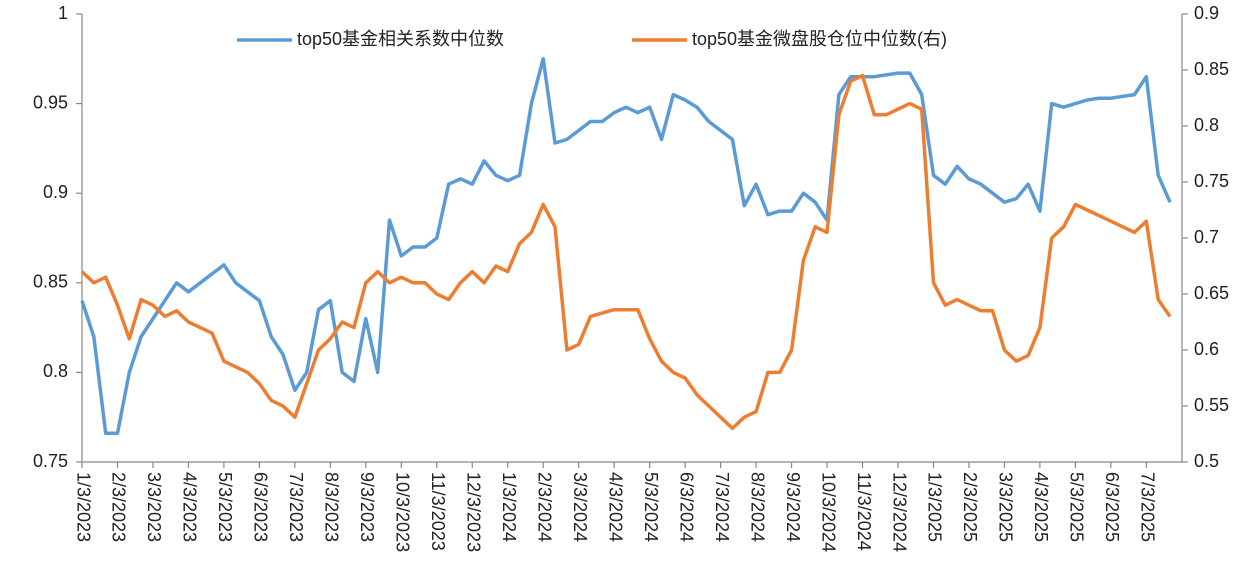 This screenshot has height=588, width=1260. Describe the element at coordinates (50, 282) in the screenshot. I see `y-tick-label: 0.85` at that location.